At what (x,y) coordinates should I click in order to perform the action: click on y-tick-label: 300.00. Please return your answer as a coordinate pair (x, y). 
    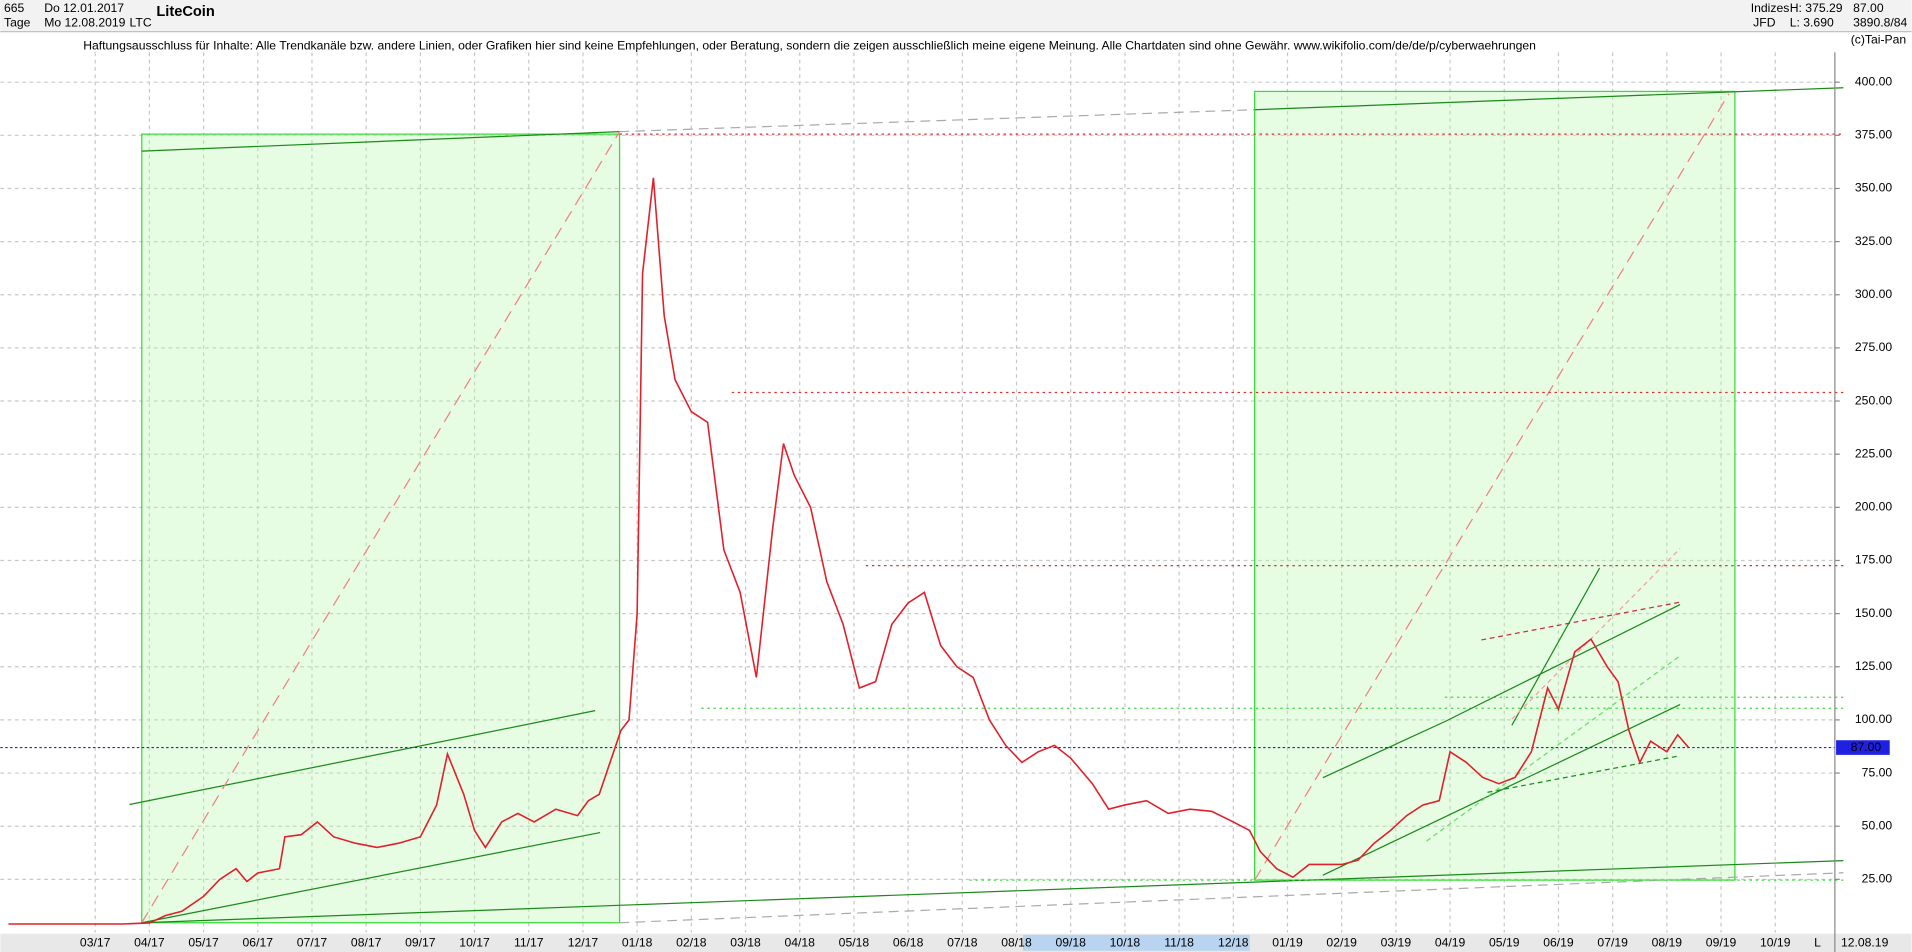
    Looking at the image, I should click on (1873, 294).